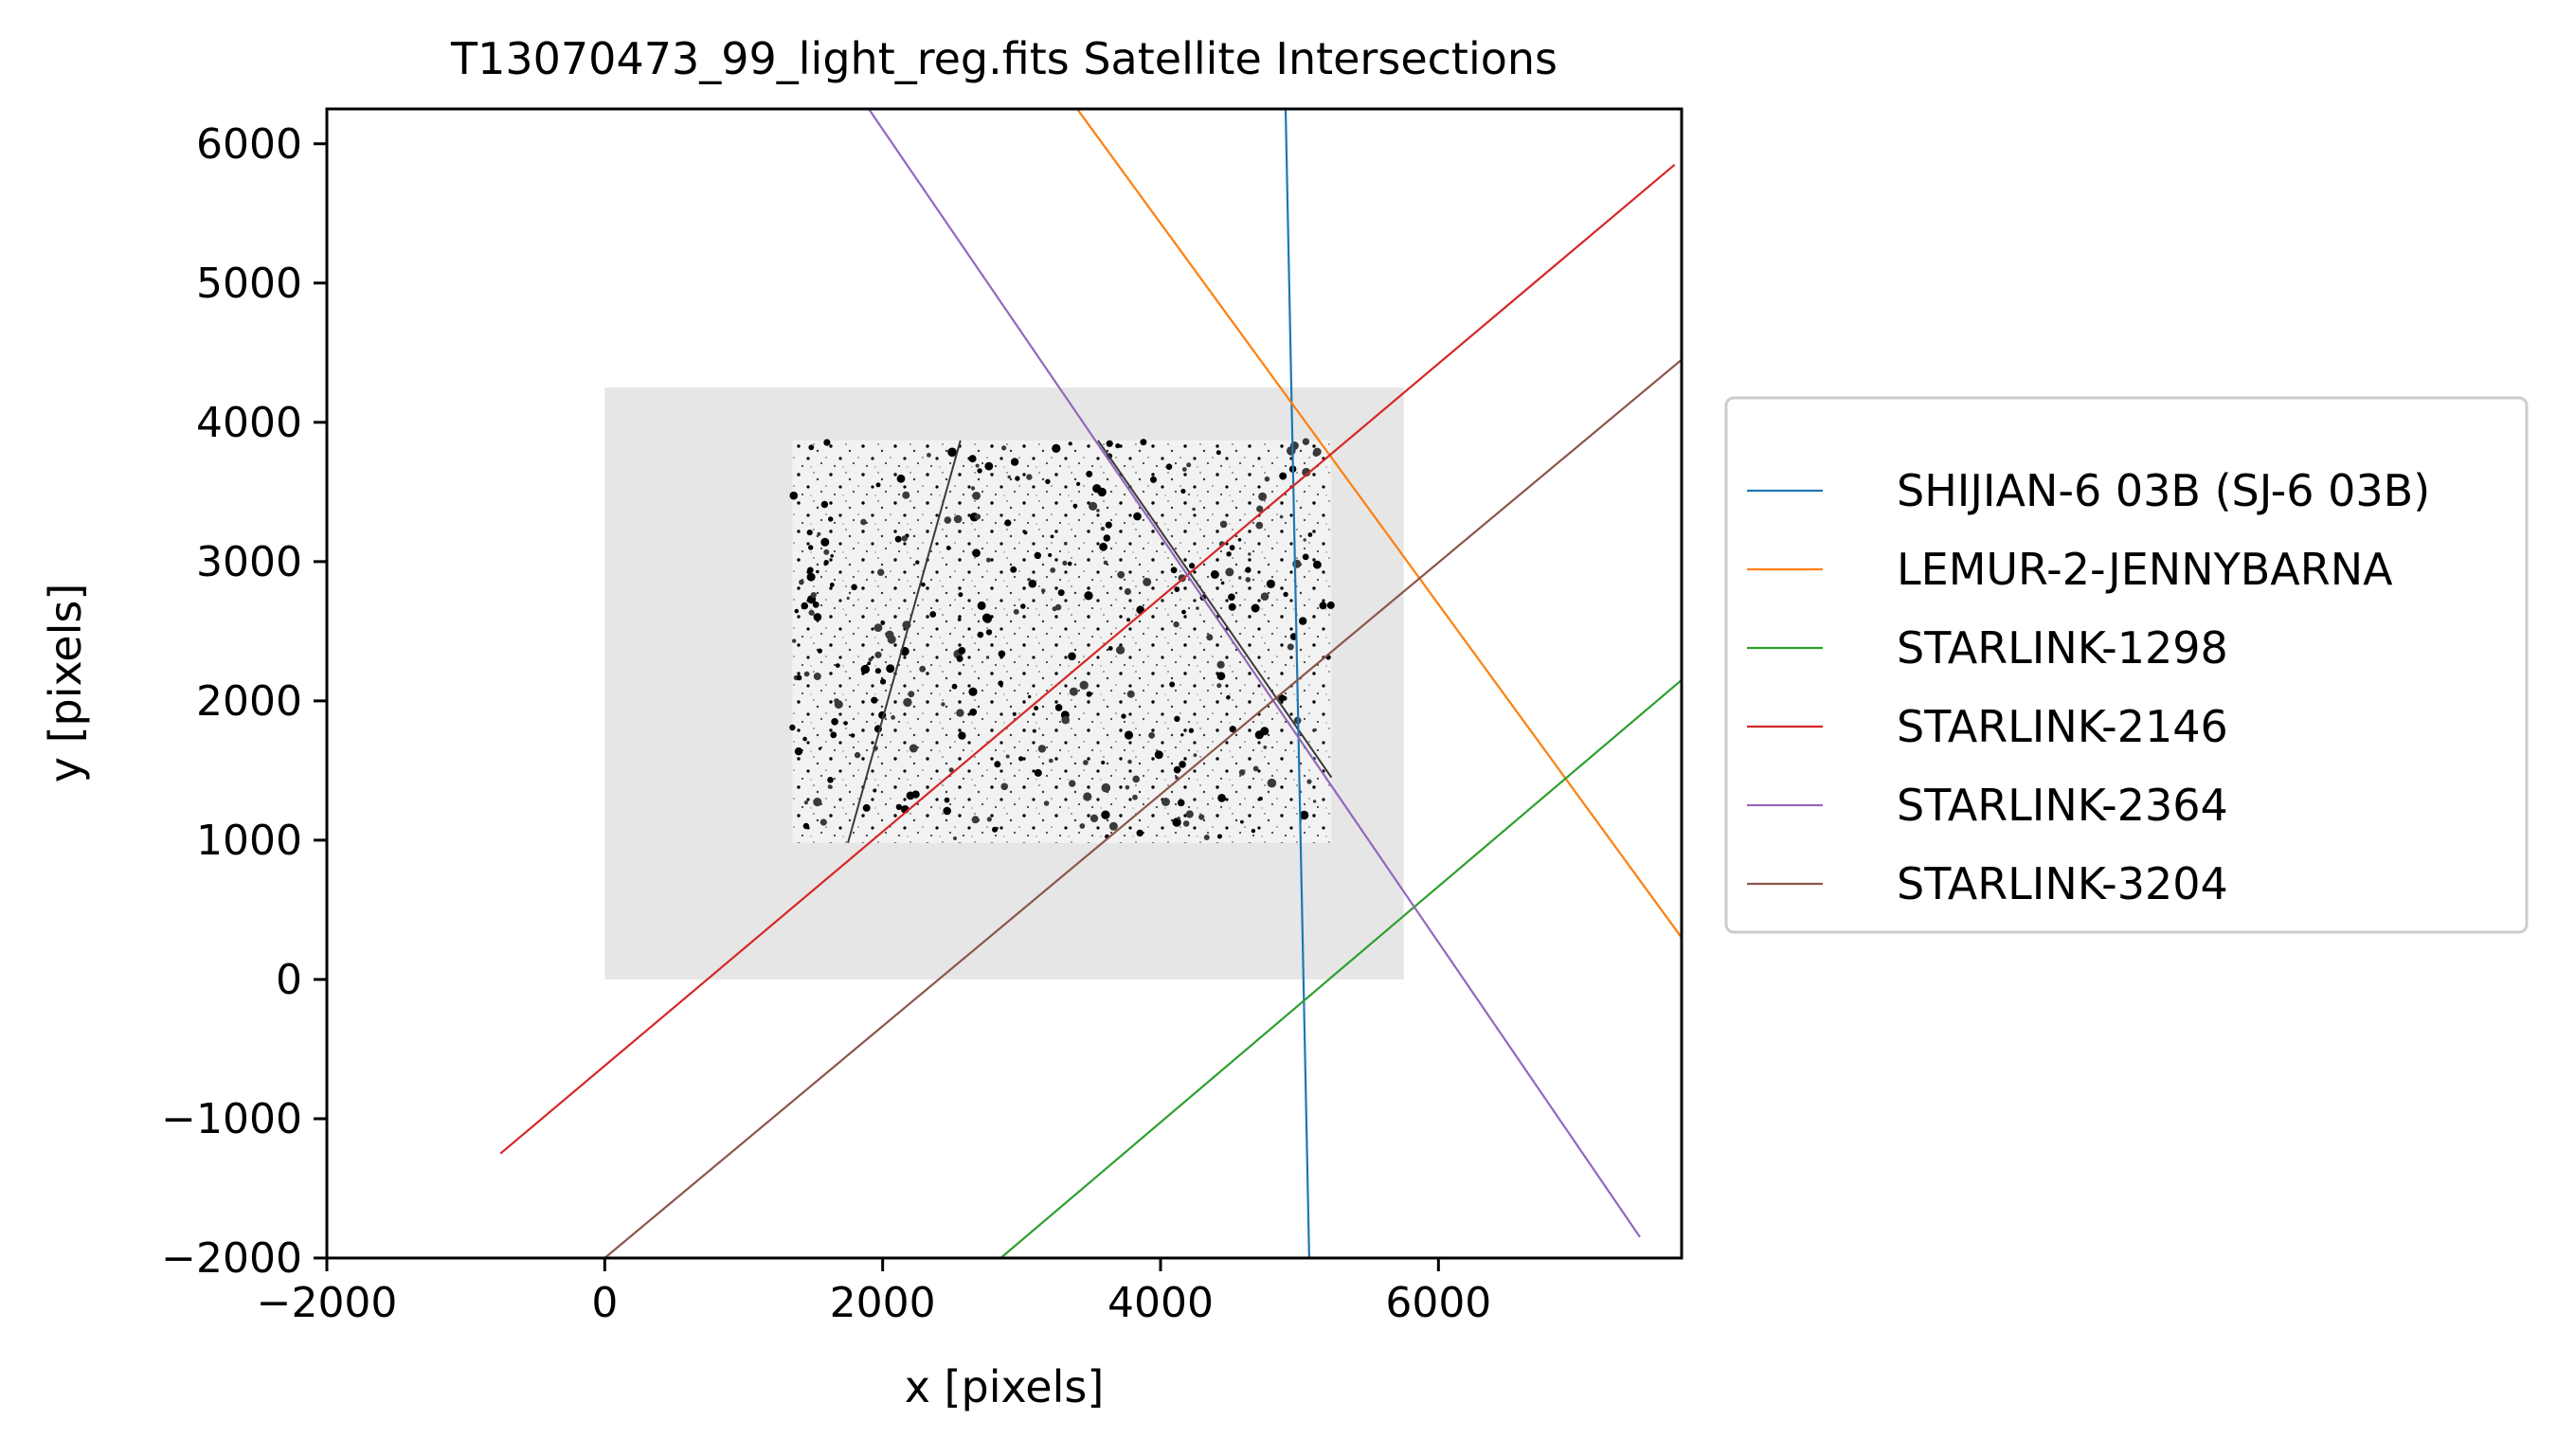  I want to click on x-tick-label: 2000, so click(883, 1303).